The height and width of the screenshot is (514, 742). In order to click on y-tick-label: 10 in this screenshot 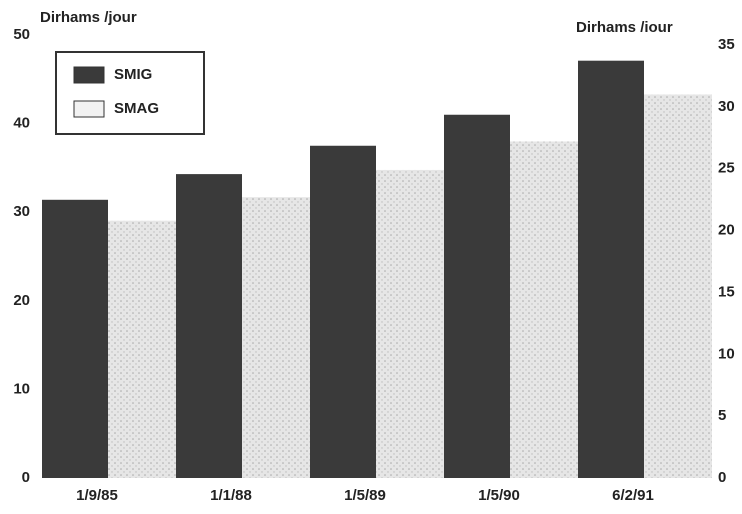, I will do `click(21, 388)`.